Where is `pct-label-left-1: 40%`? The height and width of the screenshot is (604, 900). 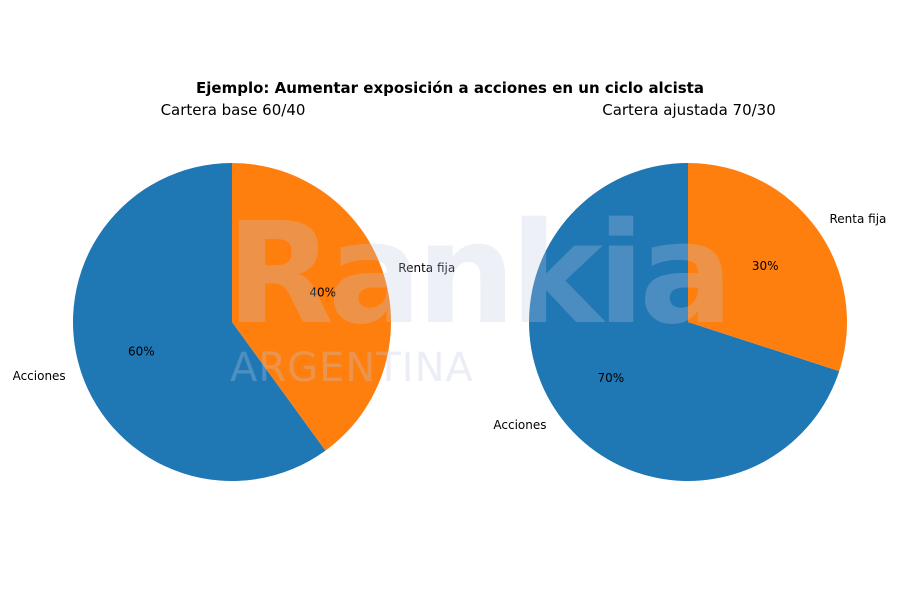 pct-label-left-1: 40% is located at coordinates (322, 293).